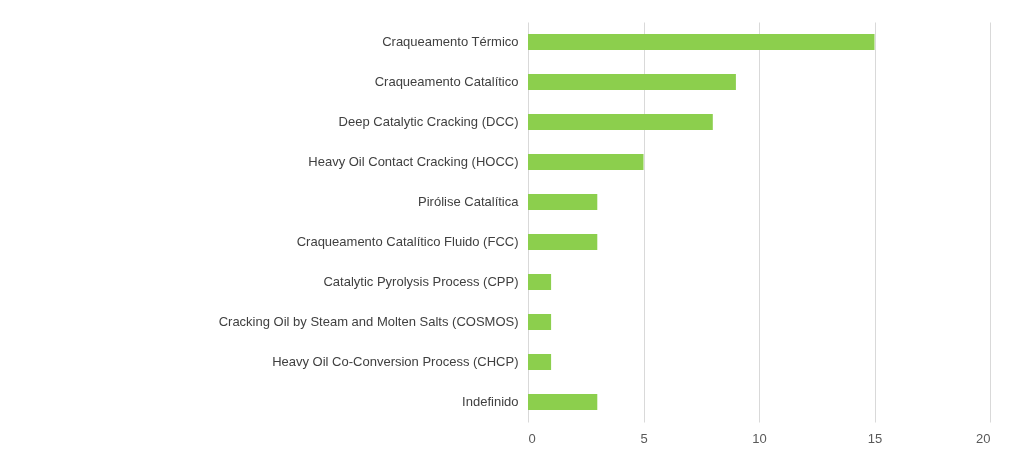 Image resolution: width=1023 pixels, height=466 pixels. What do you see at coordinates (421, 281) in the screenshot?
I see `y-tick-label: Catalytic Pyrolysis Process (CPP)` at bounding box center [421, 281].